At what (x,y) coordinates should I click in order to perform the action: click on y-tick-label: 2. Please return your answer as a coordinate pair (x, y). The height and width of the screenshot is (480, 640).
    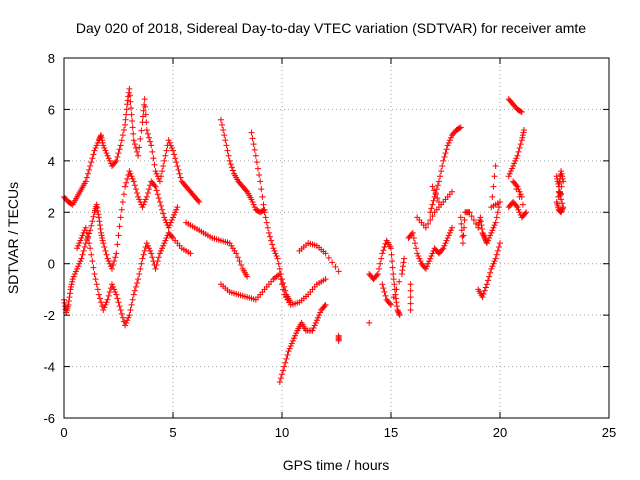
    Looking at the image, I should click on (51, 212).